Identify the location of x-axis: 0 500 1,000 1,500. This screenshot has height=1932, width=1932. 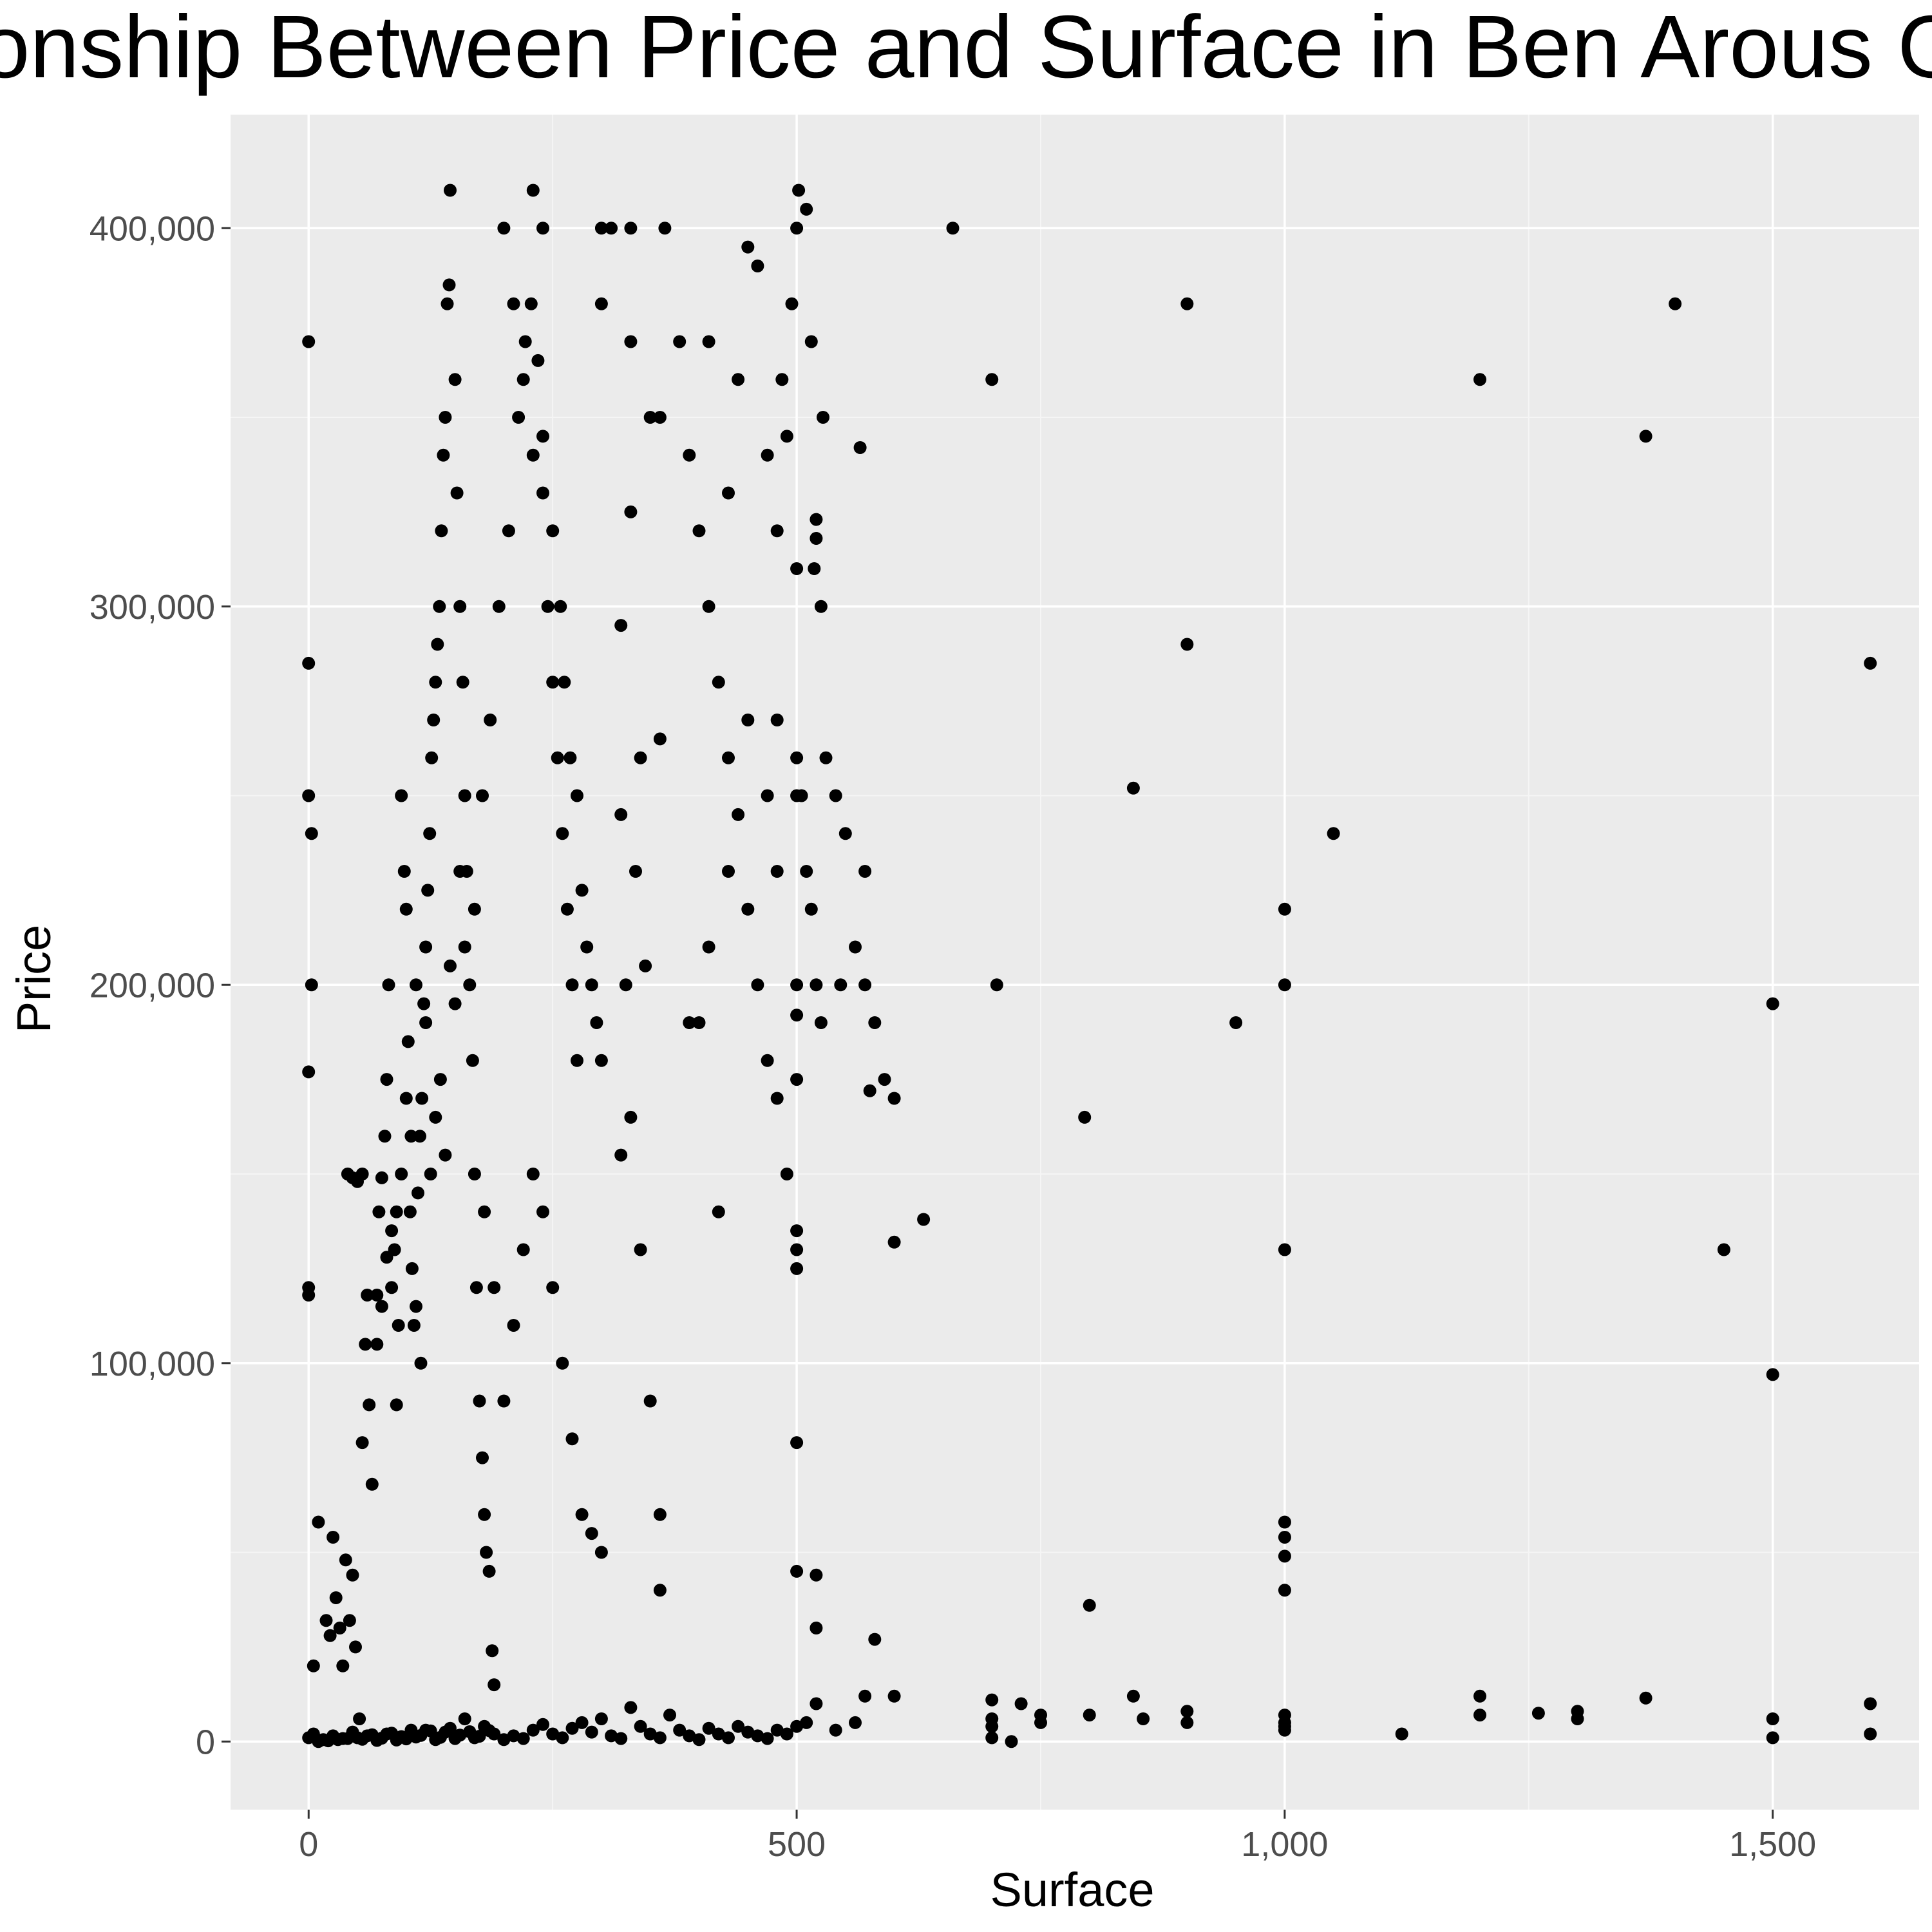
(1058, 1837).